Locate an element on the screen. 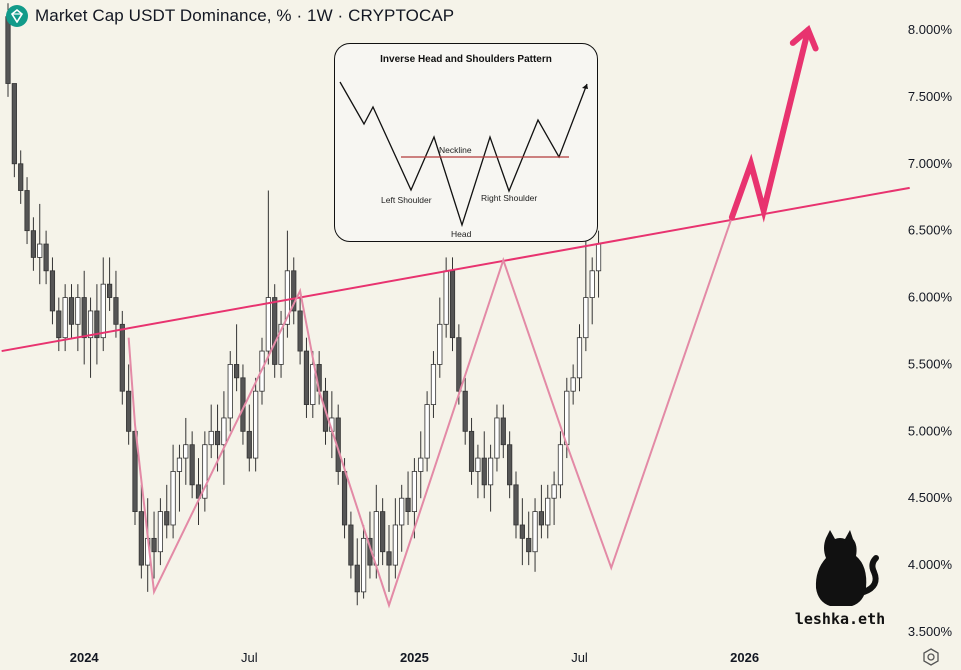  y-tick-label: 5.000% is located at coordinates (930, 430).